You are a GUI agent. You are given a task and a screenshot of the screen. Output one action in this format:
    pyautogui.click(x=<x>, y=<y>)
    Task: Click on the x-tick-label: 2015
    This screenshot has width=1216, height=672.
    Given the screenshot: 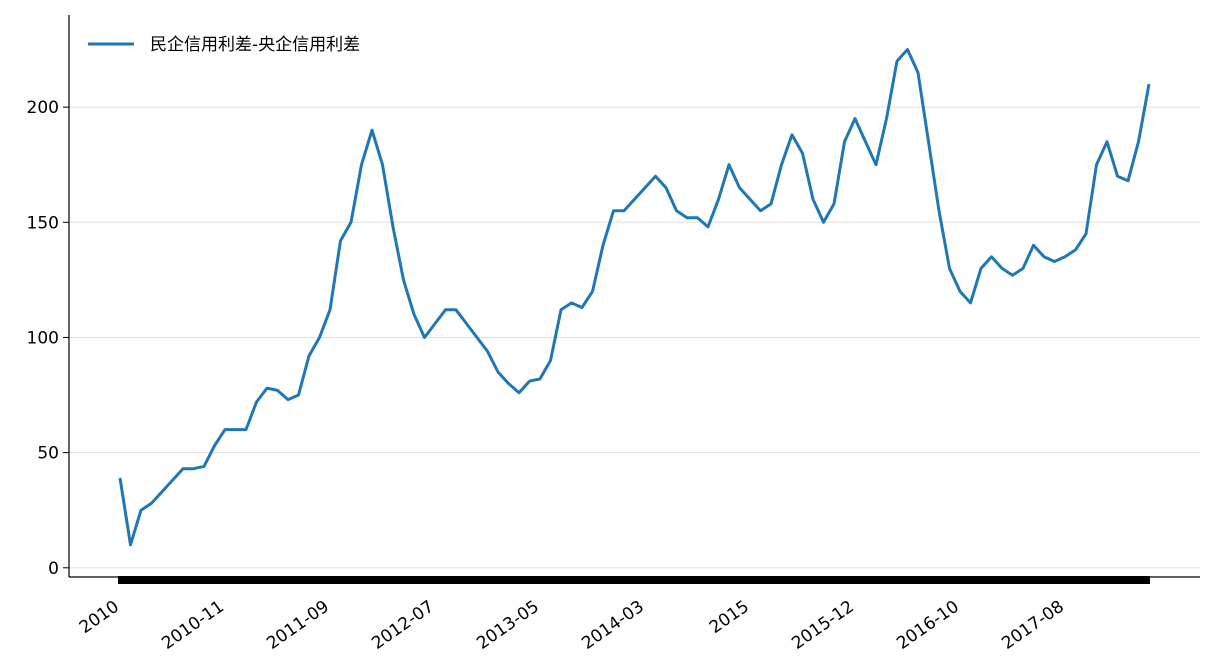 What is the action you would take?
    pyautogui.click(x=729, y=617)
    